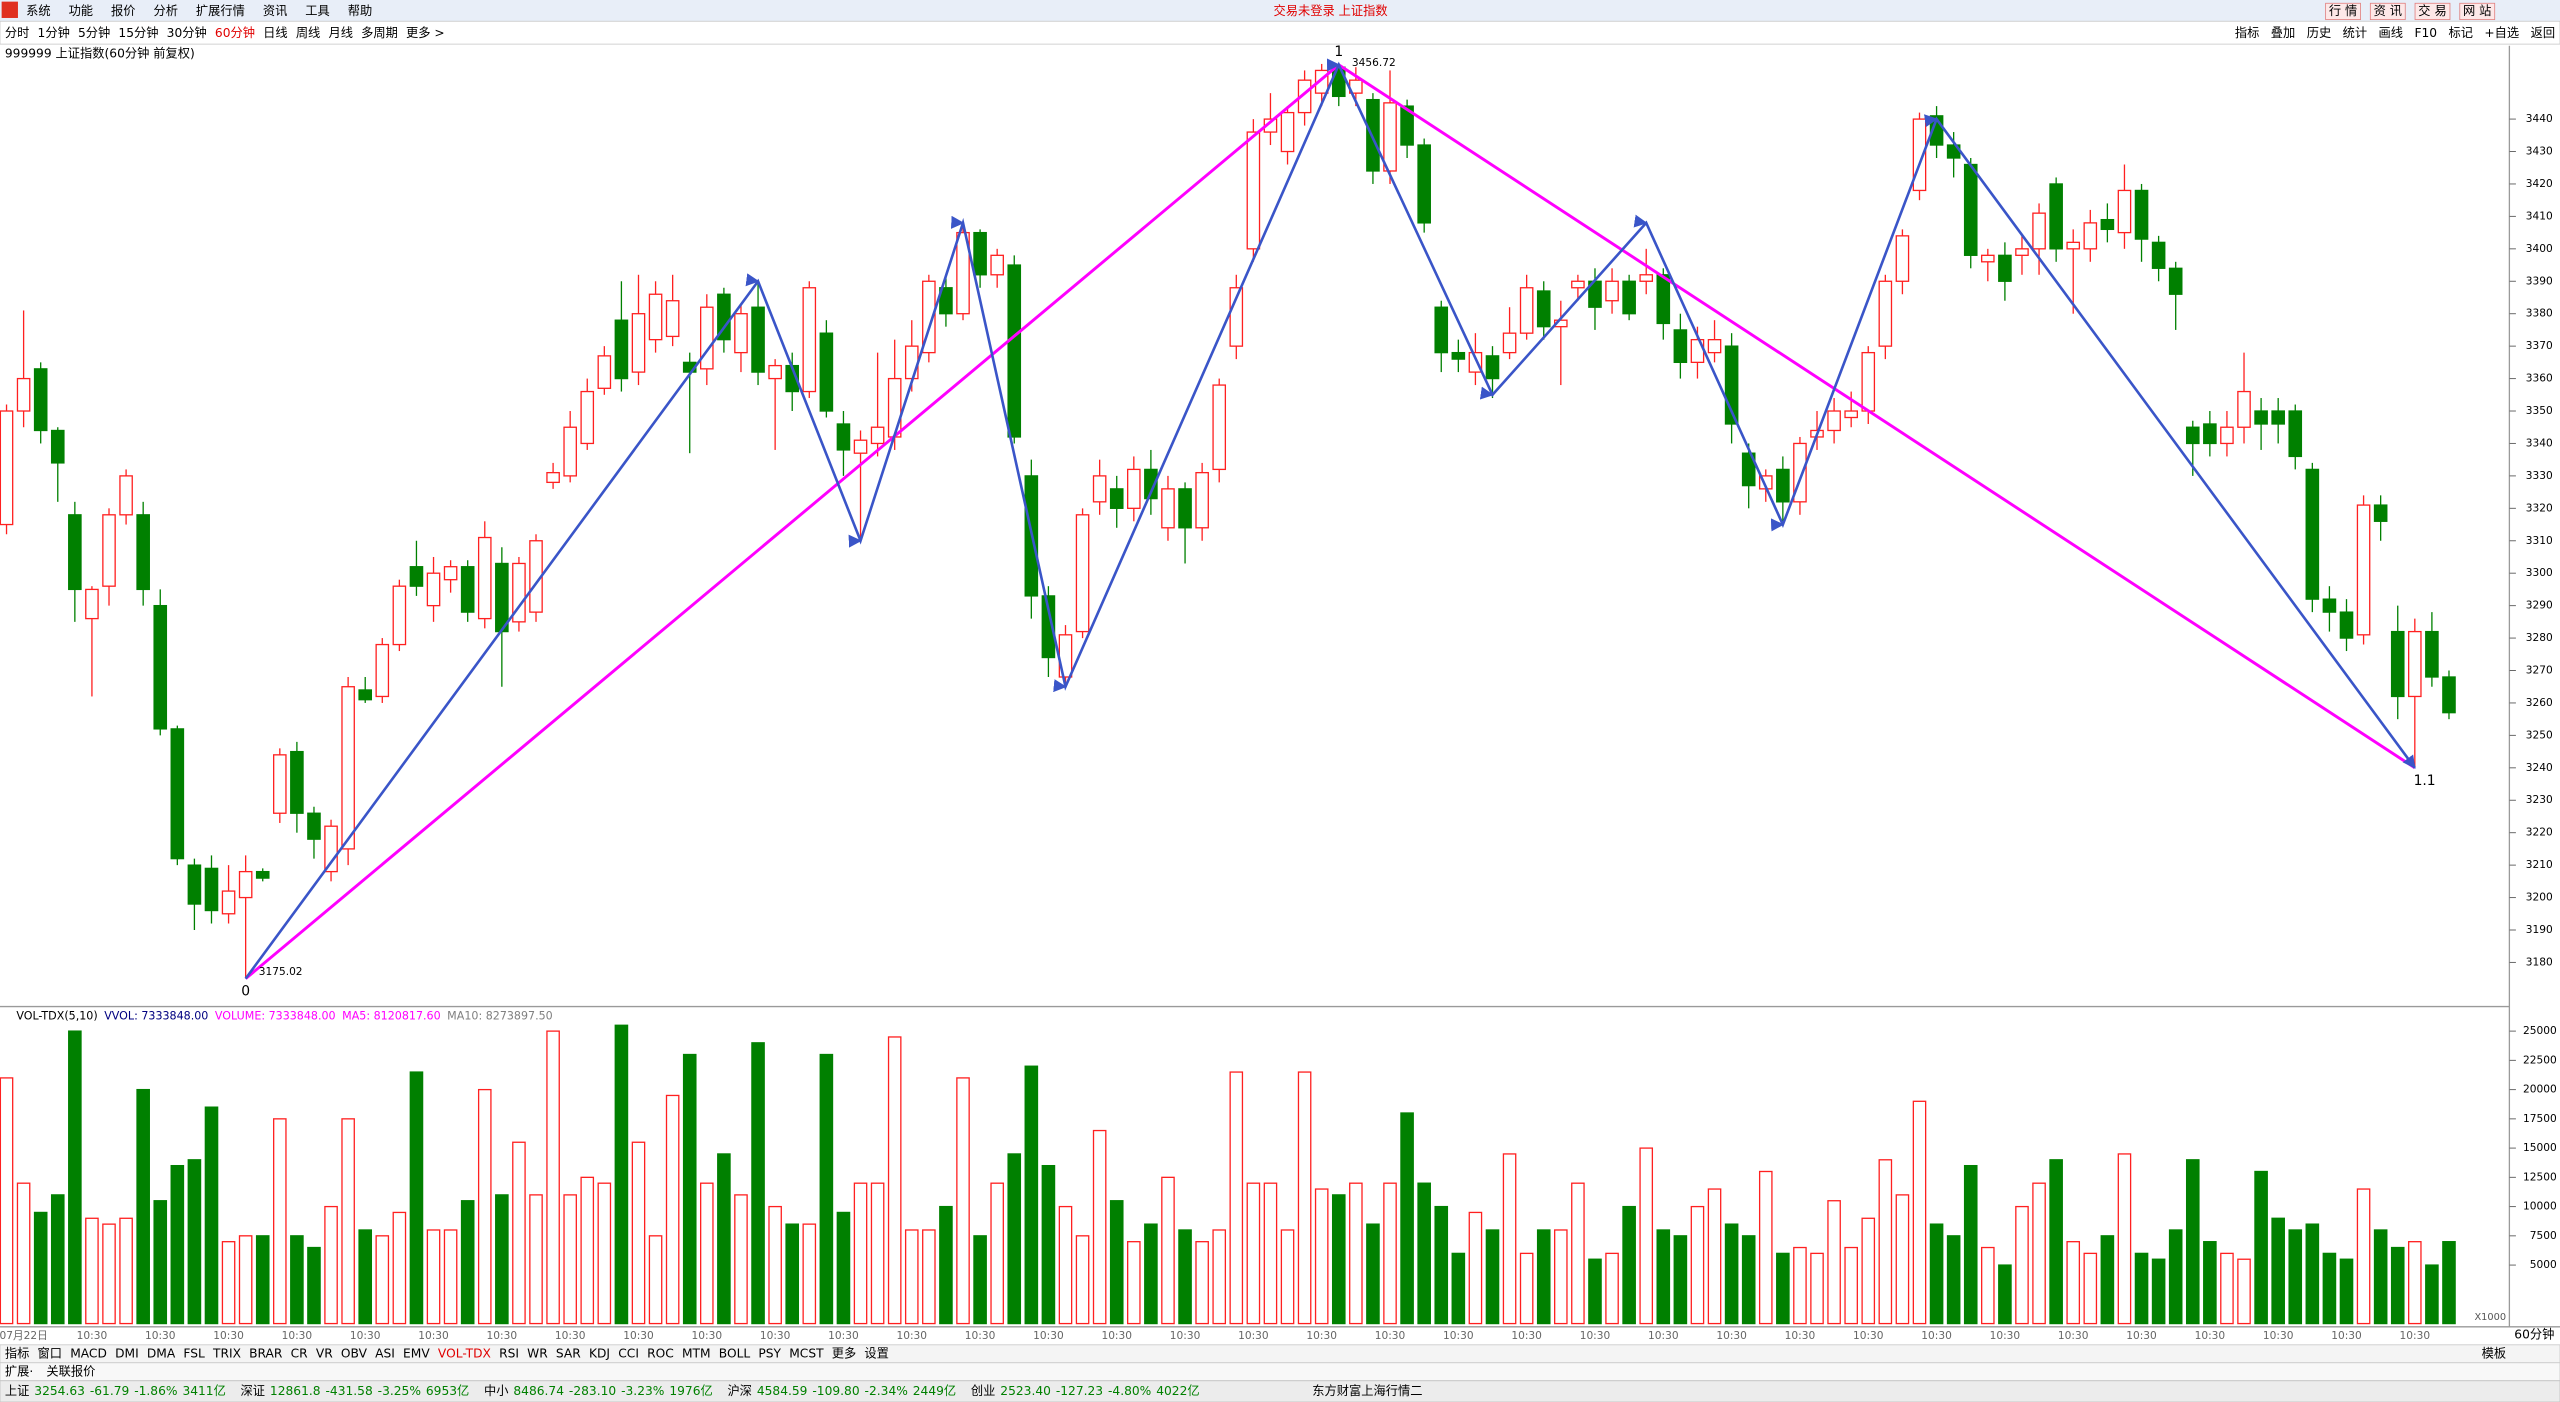 The image size is (2560, 1402). Describe the element at coordinates (2494, 1353) in the screenshot. I see `template-button: 模板` at that location.